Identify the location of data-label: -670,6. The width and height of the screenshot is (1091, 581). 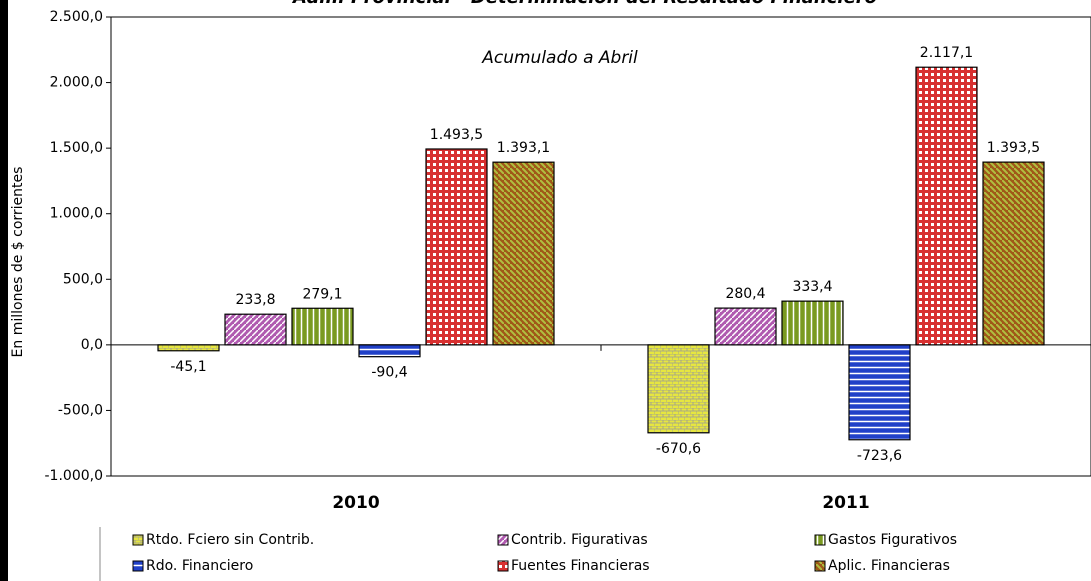
(678, 449).